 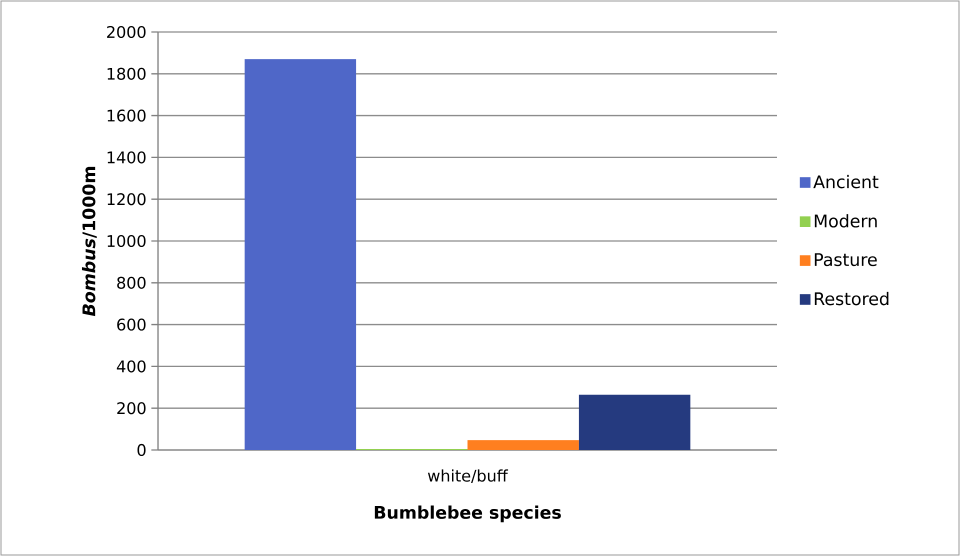 I want to click on legend-label: Restored, so click(x=851, y=299).